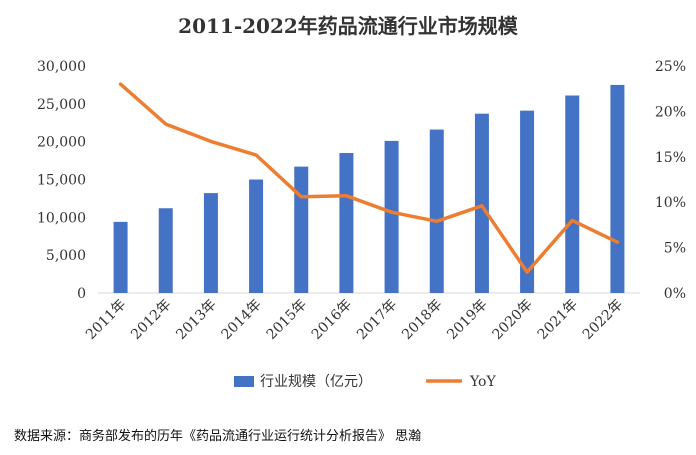 The width and height of the screenshot is (696, 455). What do you see at coordinates (332, 320) in the screenshot?
I see `x-tick-label: 2016年` at bounding box center [332, 320].